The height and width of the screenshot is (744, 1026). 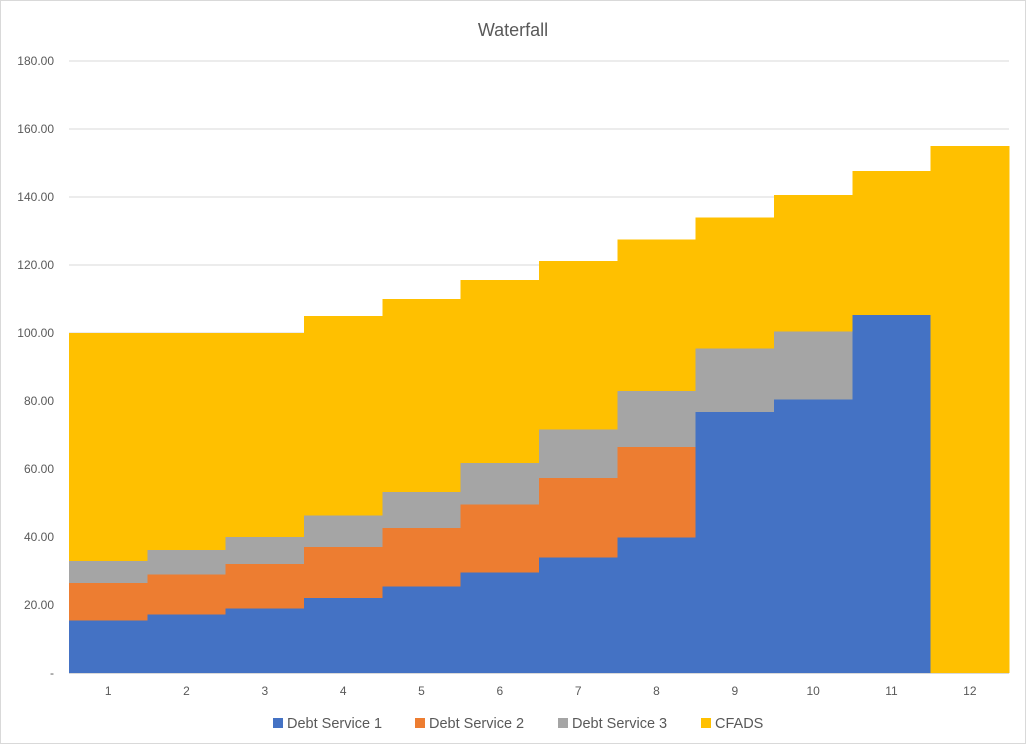 What do you see at coordinates (35, 61) in the screenshot?
I see `y-tick-label: 180.00` at bounding box center [35, 61].